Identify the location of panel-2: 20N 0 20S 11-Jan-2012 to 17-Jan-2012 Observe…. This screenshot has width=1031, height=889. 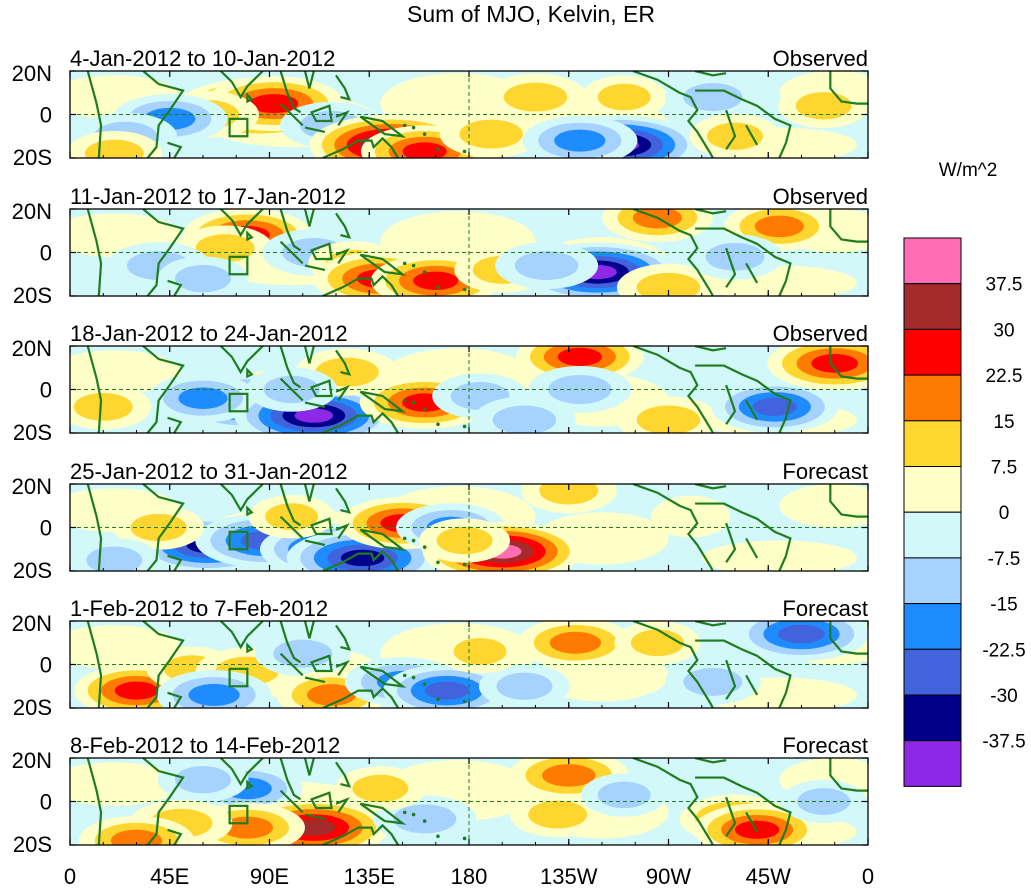
(440, 246).